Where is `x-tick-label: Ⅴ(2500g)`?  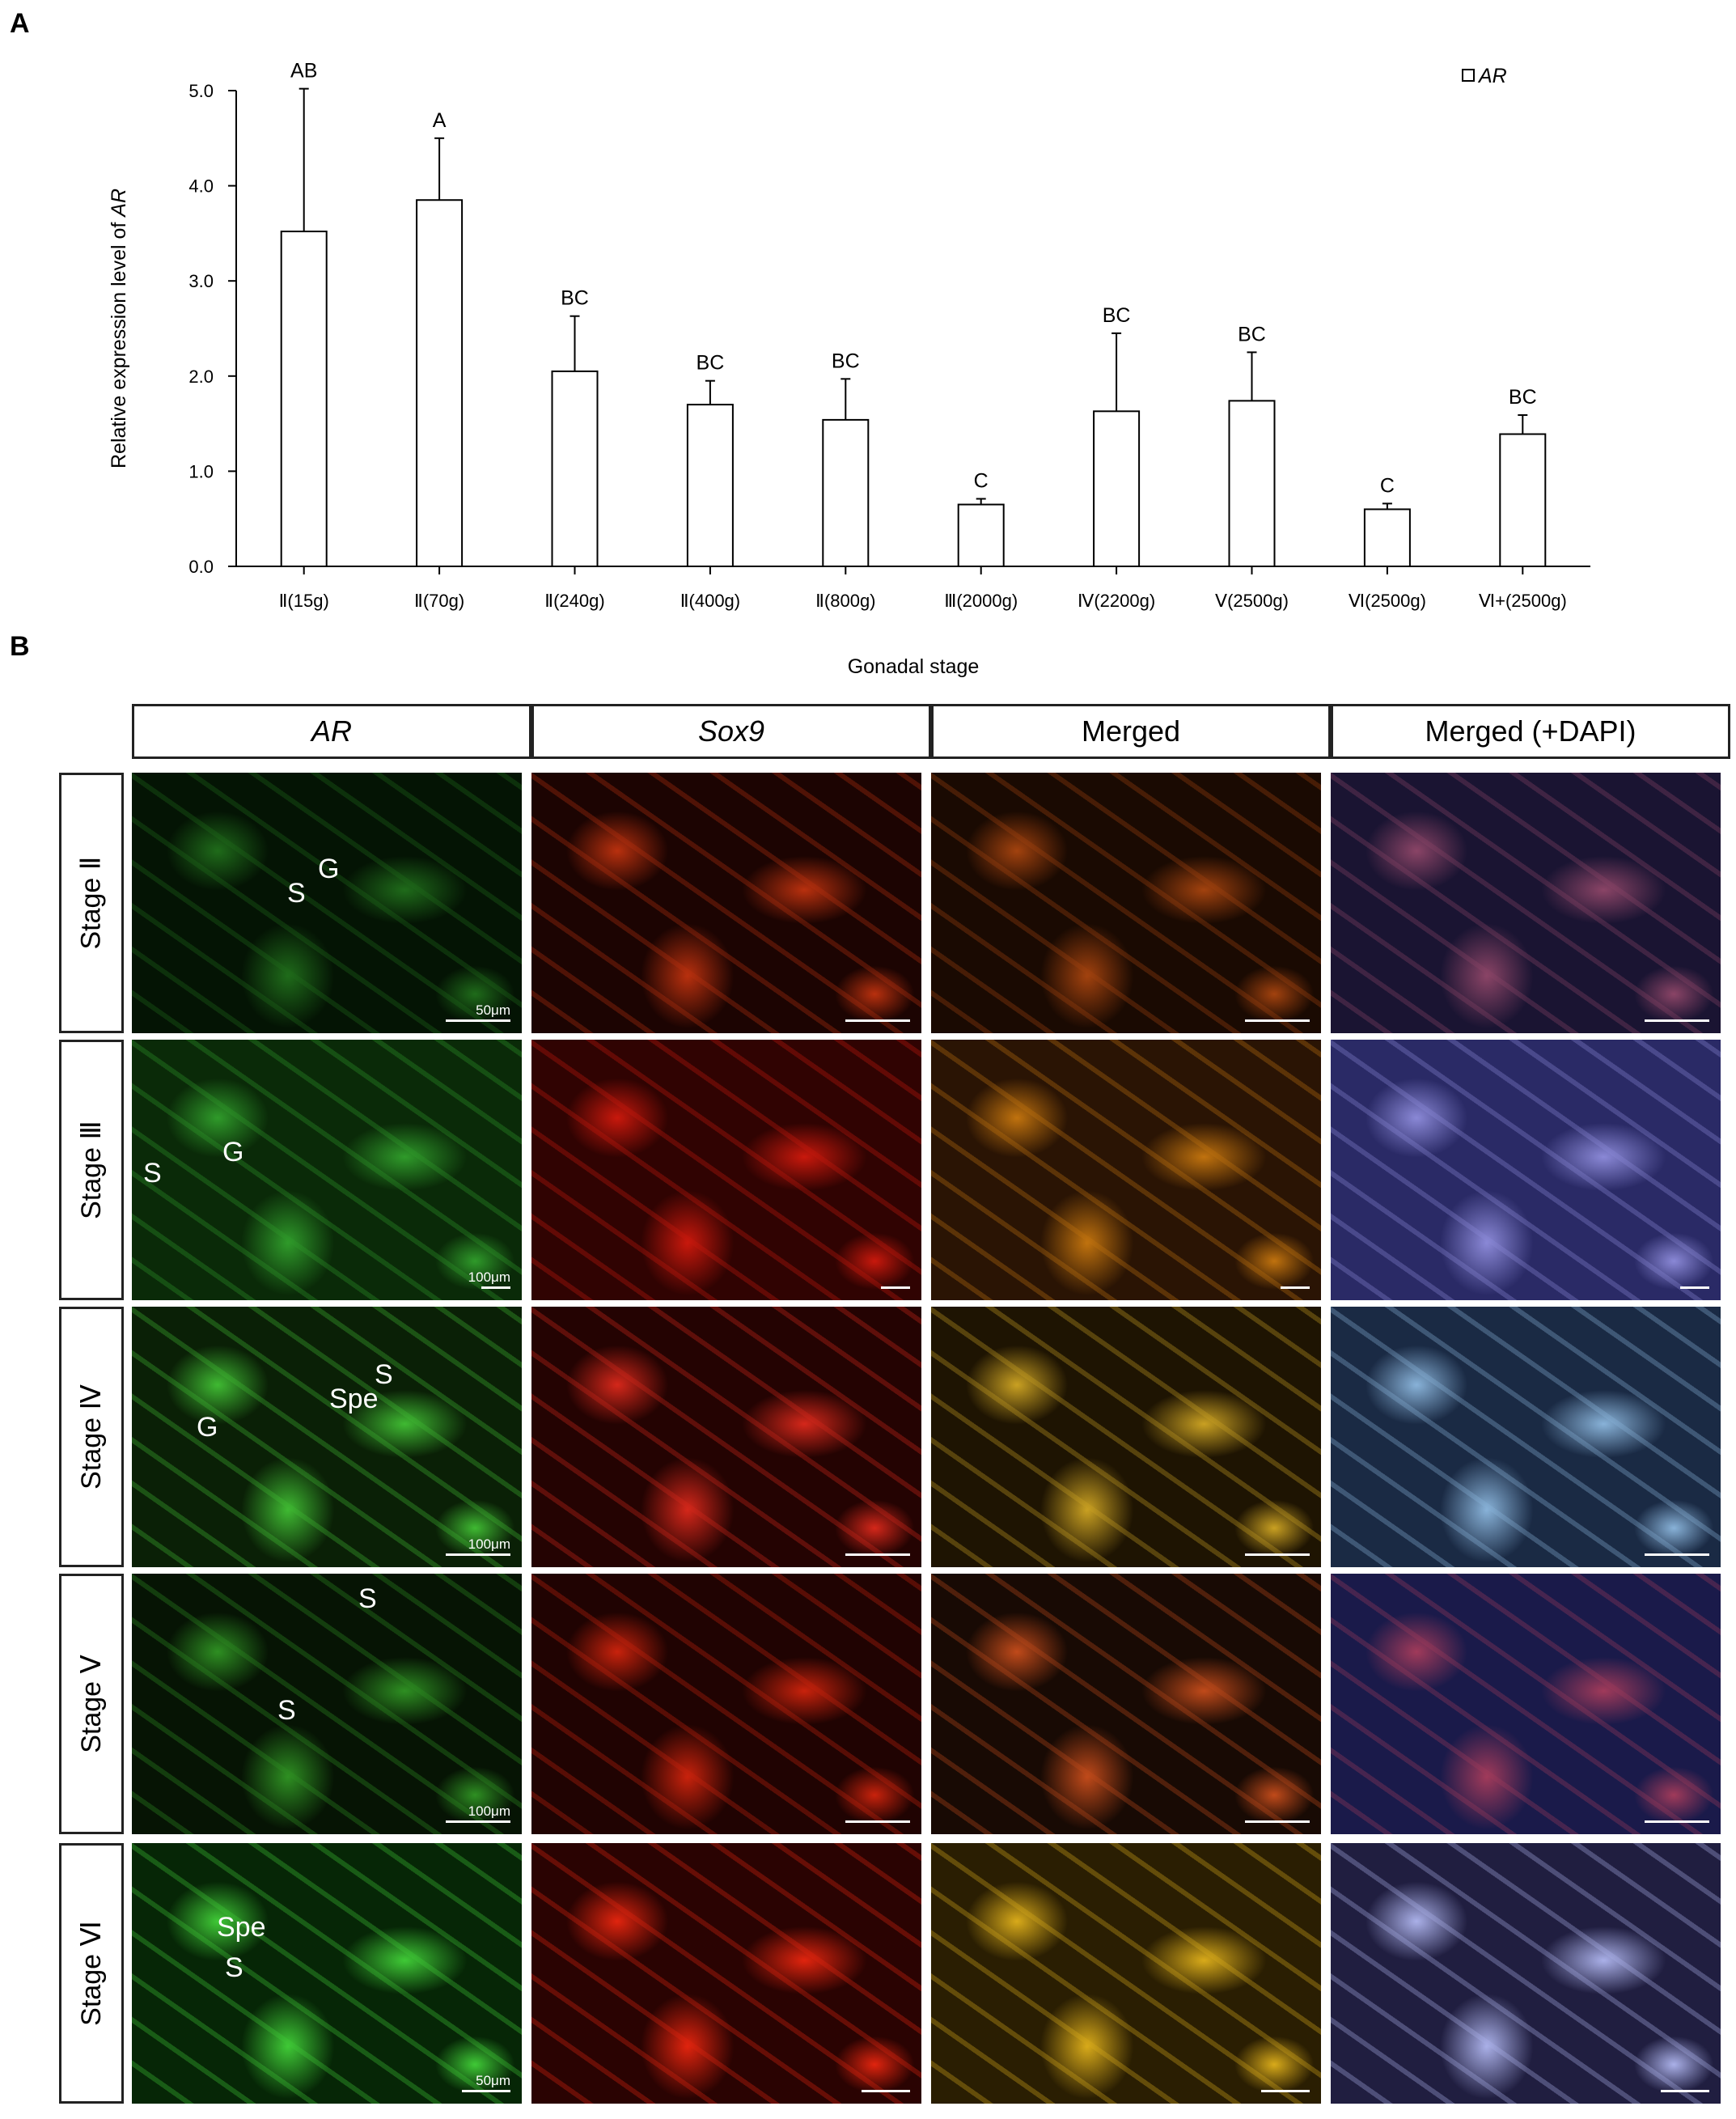 x-tick-label: Ⅴ(2500g) is located at coordinates (1252, 601).